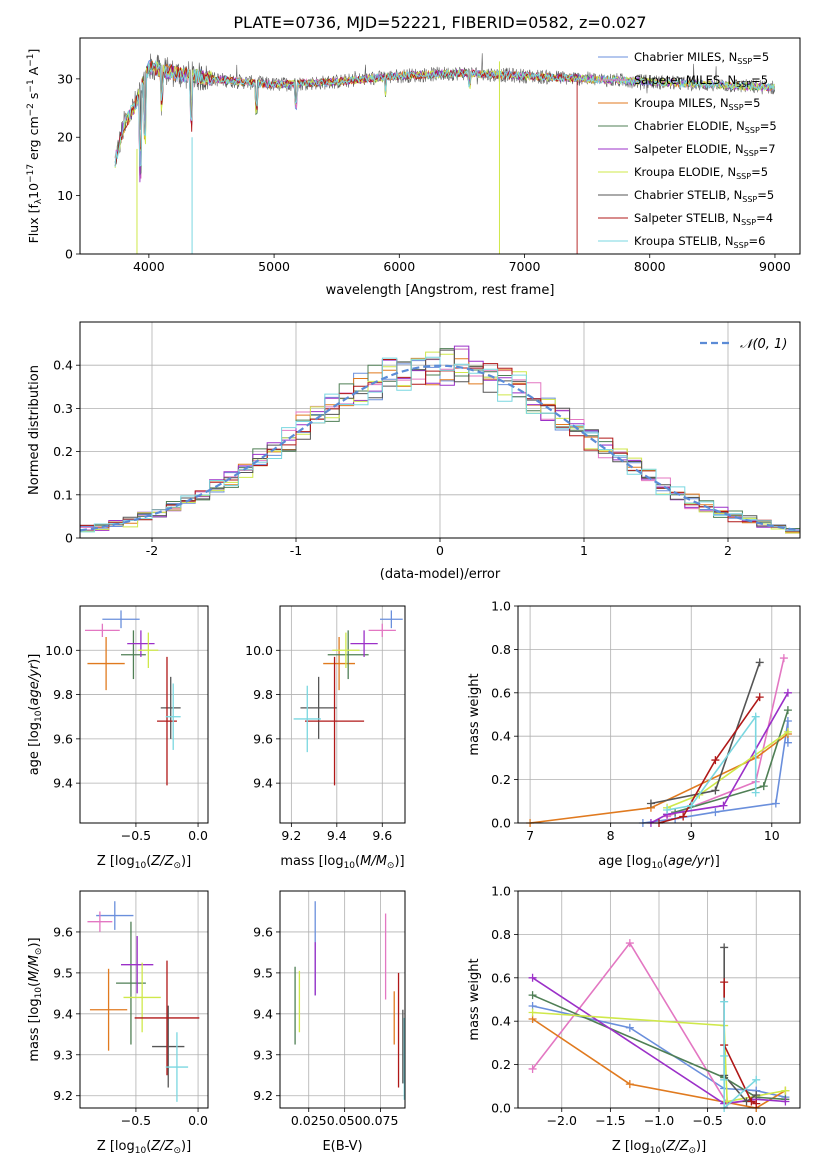 The image size is (819, 1170). I want to click on y-tick-label: 20, so click(65, 137).